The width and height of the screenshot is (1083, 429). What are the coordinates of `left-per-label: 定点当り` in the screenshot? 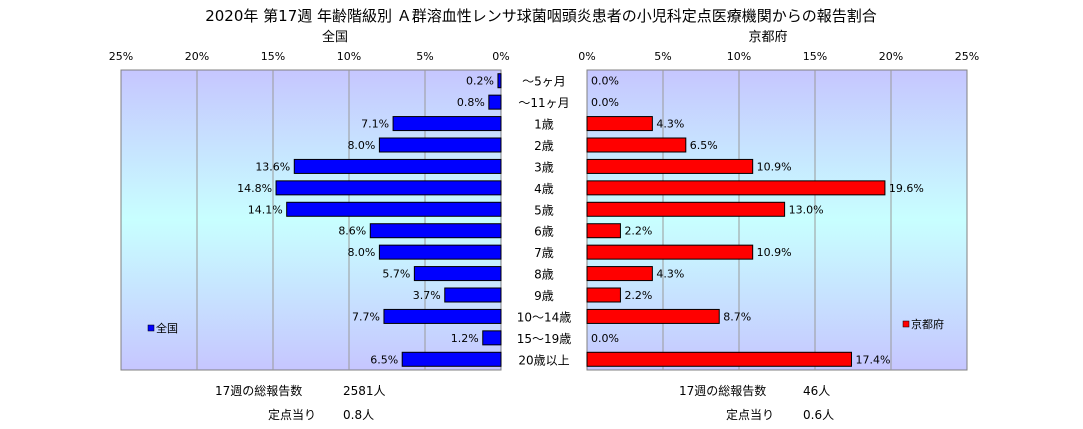 It's located at (292, 414).